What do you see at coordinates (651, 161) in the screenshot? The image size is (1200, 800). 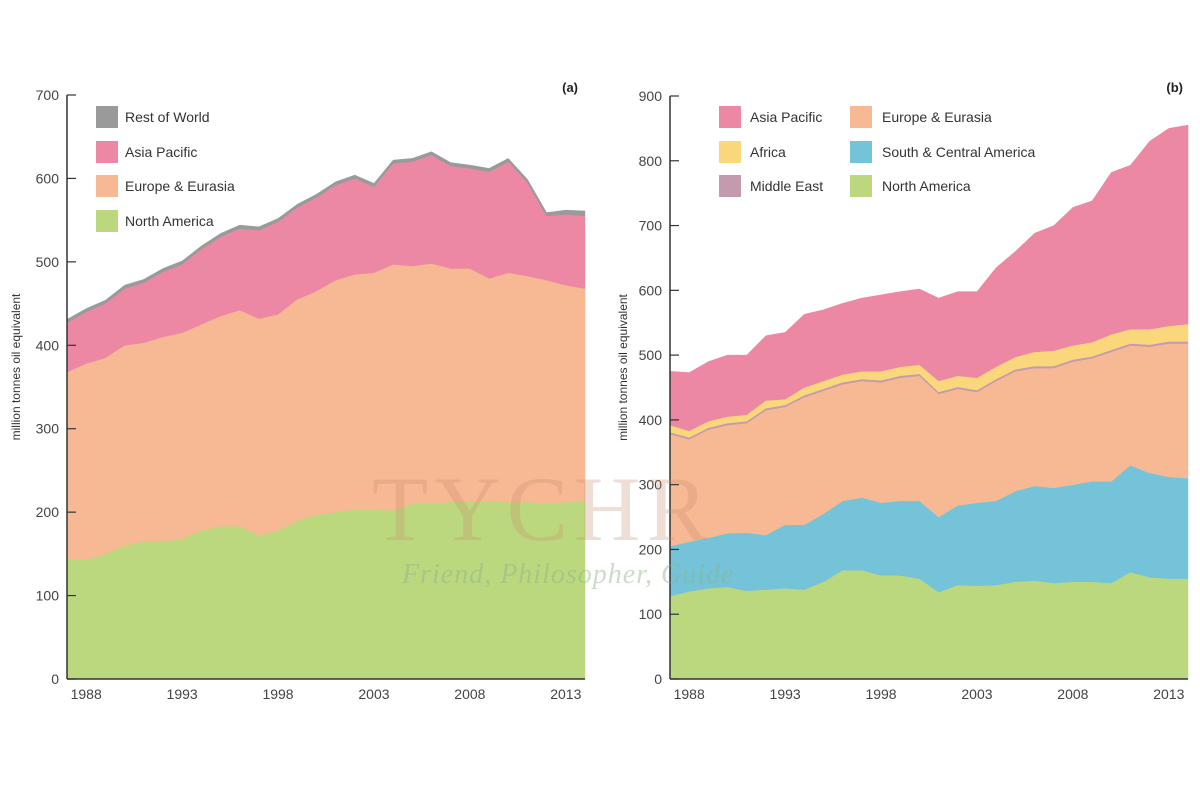 I see `y-tick-label: 800` at bounding box center [651, 161].